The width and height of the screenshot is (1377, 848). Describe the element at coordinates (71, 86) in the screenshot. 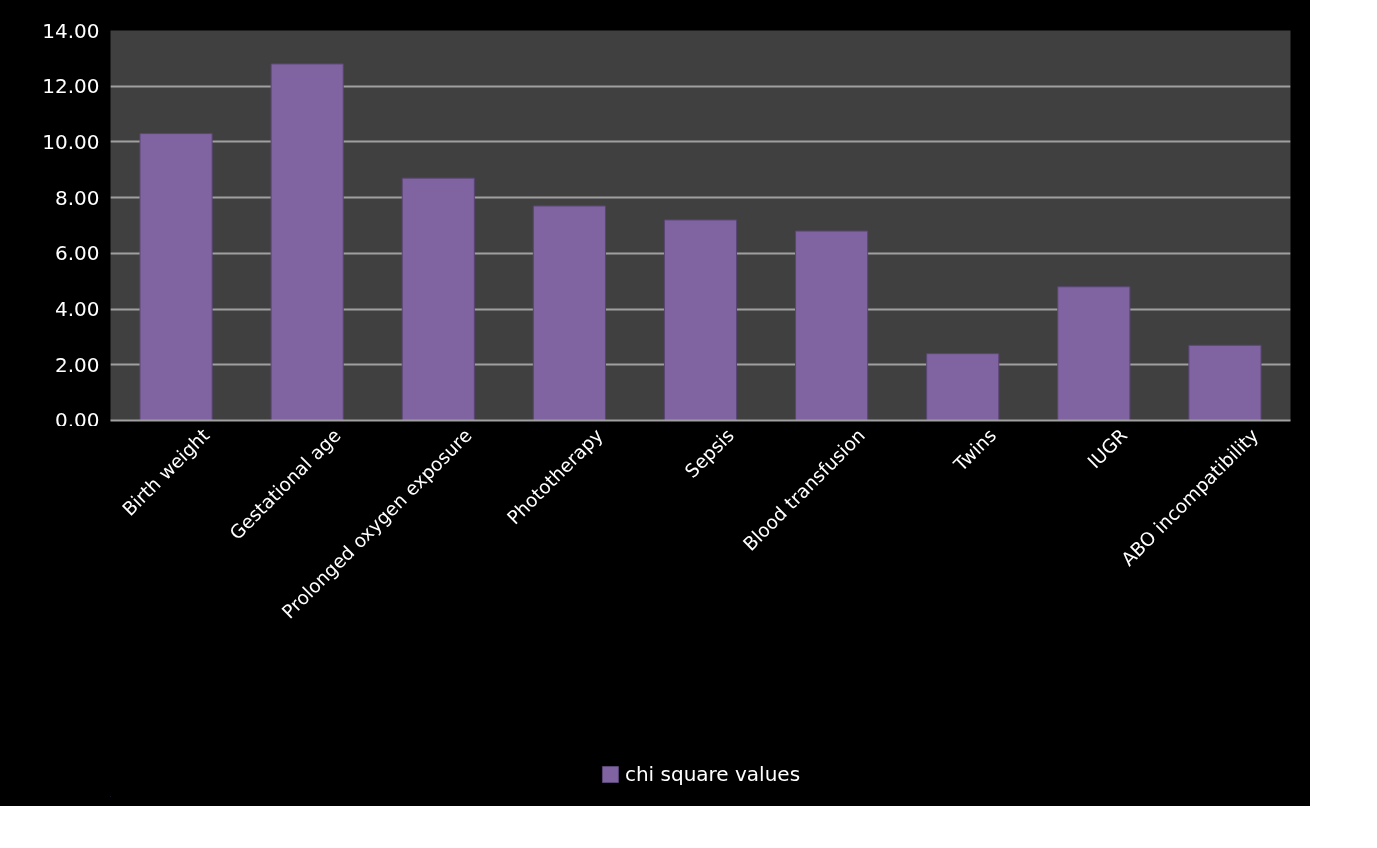

I see `y-tick-label: 12.00` at that location.